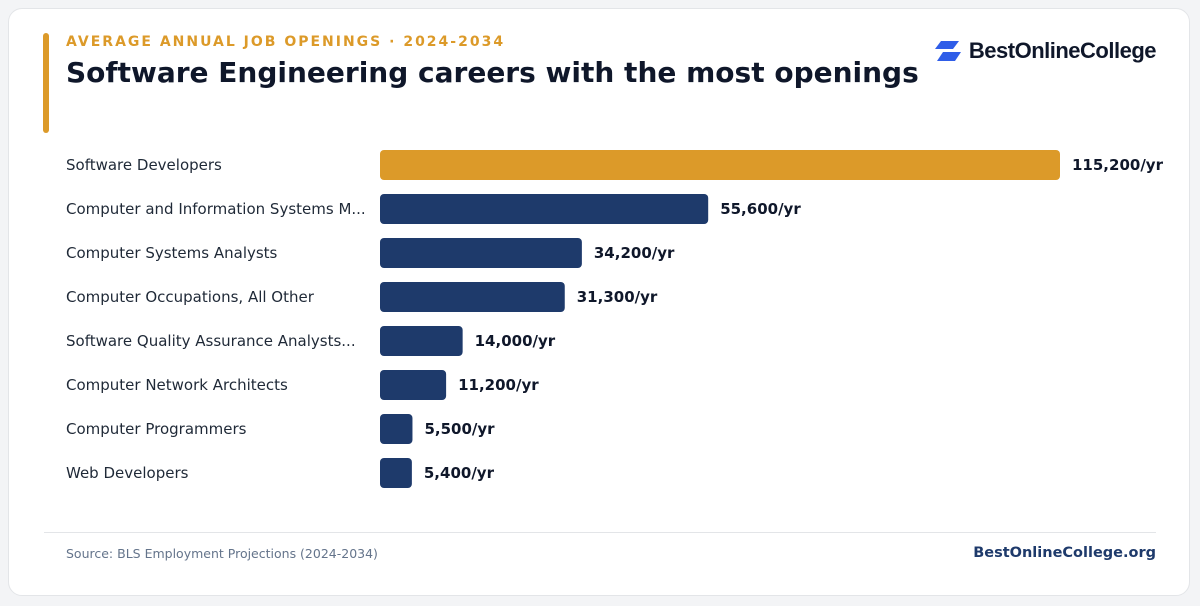 The width and height of the screenshot is (1200, 606). I want to click on brand-logo: BestOnlineCollege, so click(1045, 51).